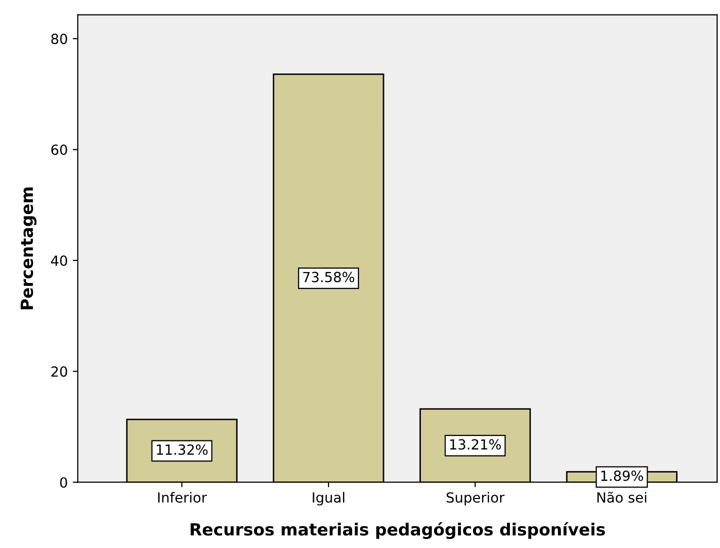 The height and width of the screenshot is (548, 720). Describe the element at coordinates (59, 371) in the screenshot. I see `y-tick-label: 20` at that location.